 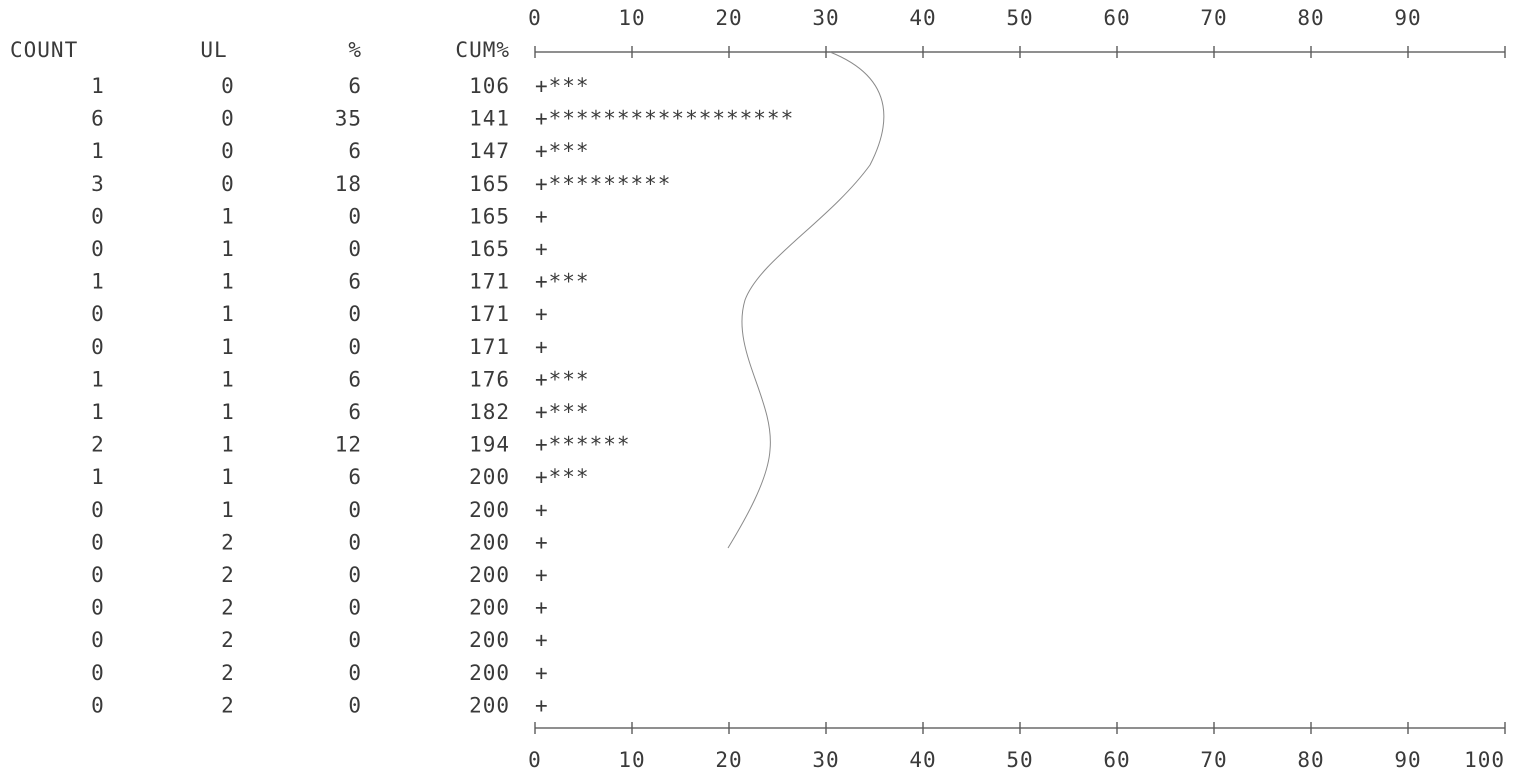 What do you see at coordinates (1484, 760) in the screenshot?
I see `bottom-tick-label: 100` at bounding box center [1484, 760].